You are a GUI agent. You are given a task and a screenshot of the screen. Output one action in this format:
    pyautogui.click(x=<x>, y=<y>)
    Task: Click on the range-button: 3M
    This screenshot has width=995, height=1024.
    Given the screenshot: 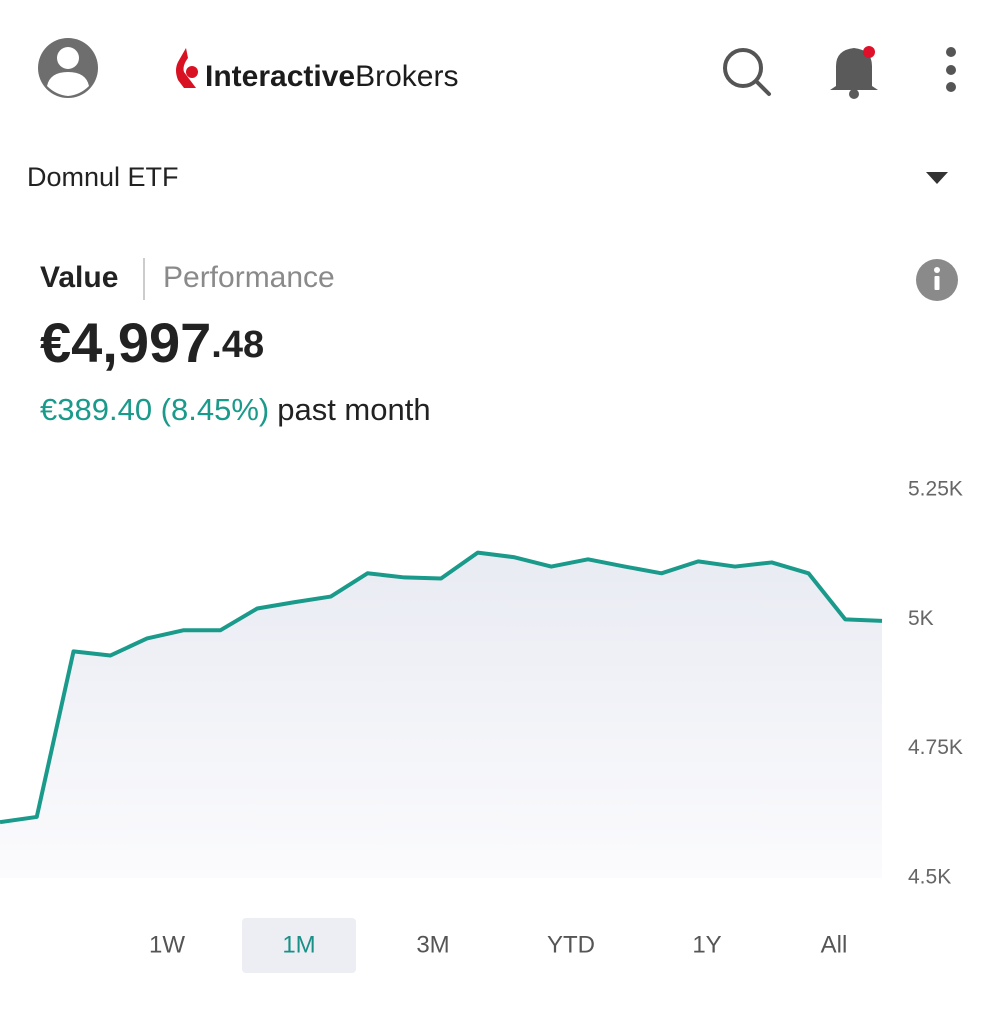 What is the action you would take?
    pyautogui.click(x=432, y=944)
    